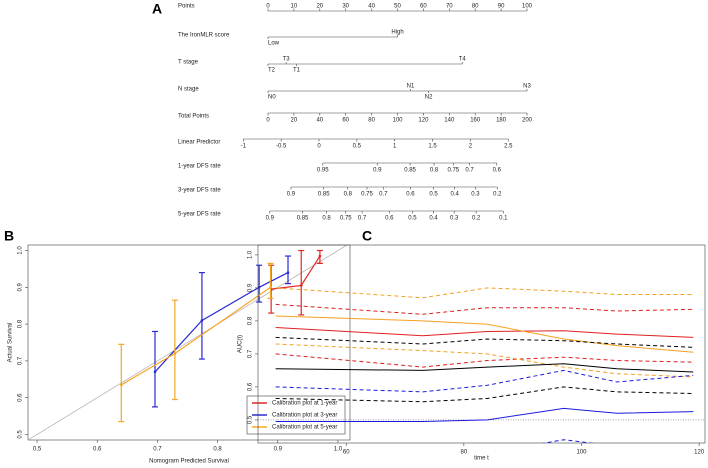  Describe the element at coordinates (186, 7) in the screenshot. I see `row-label: Points` at that location.